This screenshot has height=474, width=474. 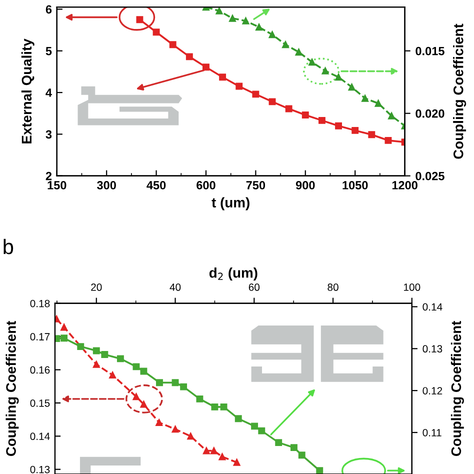 What do you see at coordinates (432, 349) in the screenshot?
I see `y2-tick-label: 0.13` at bounding box center [432, 349].